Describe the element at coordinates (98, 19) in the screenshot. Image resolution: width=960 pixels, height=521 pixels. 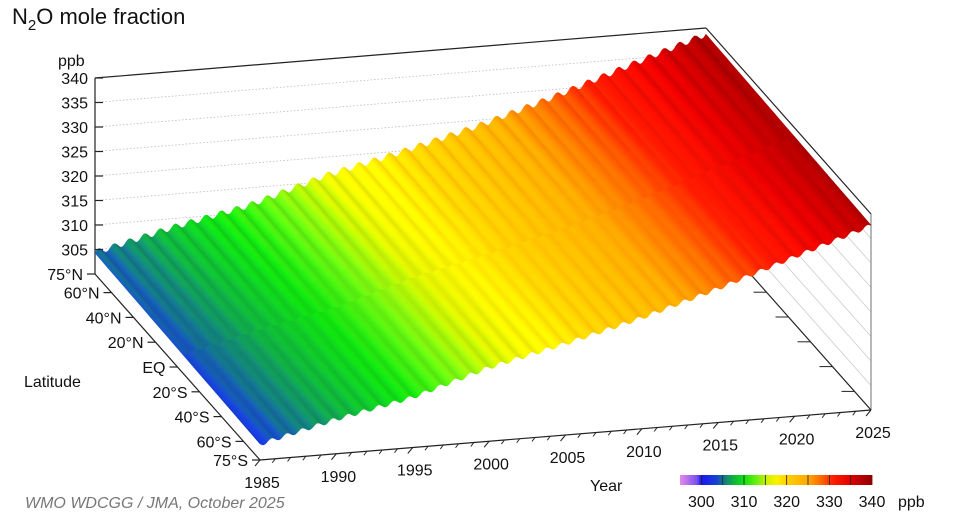
I see `chart-title: N2O mole fraction` at that location.